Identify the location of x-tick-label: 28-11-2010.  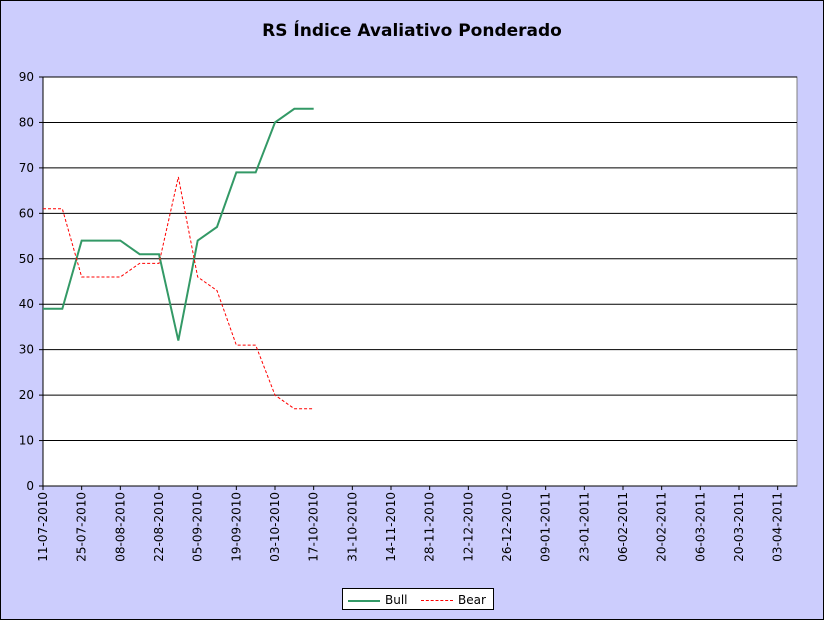
(430, 527).